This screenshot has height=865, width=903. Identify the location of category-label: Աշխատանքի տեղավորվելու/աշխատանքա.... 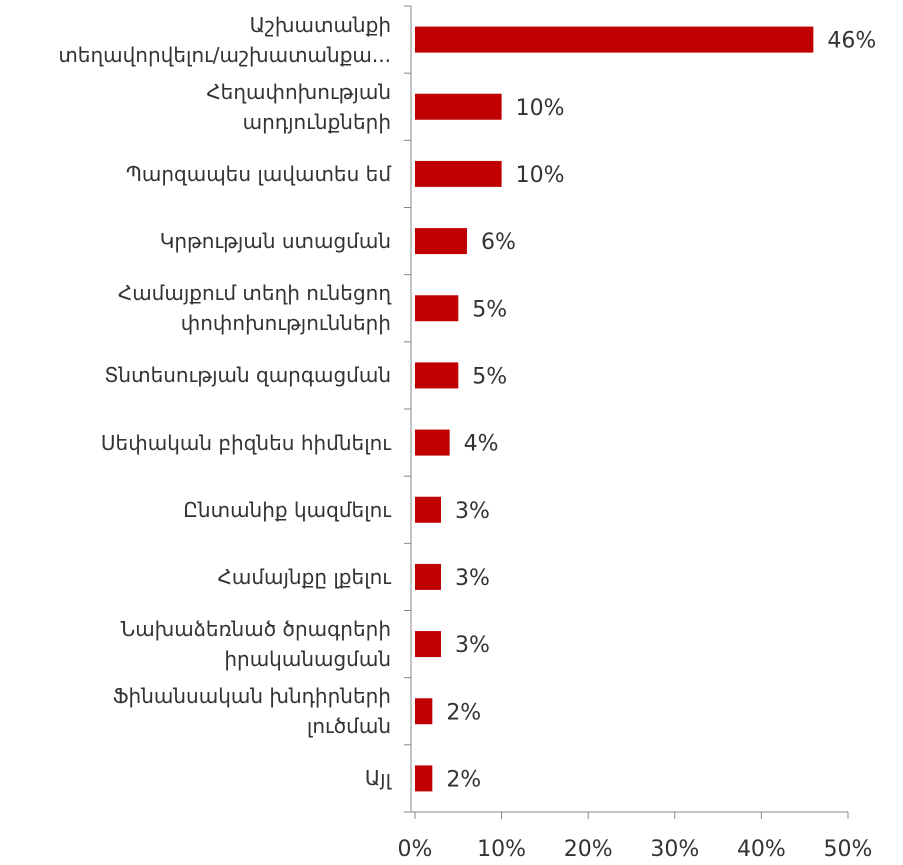
(224, 39).